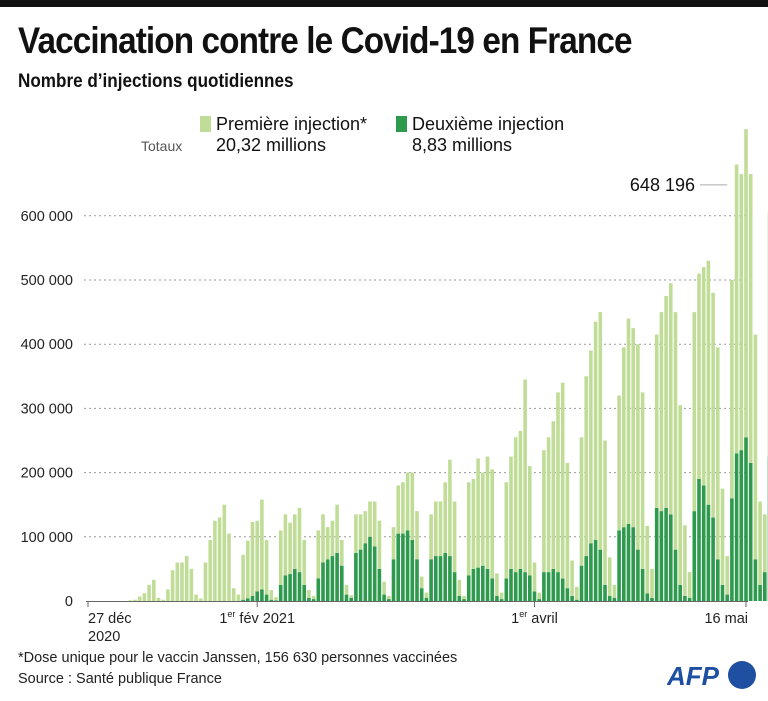 The height and width of the screenshot is (701, 768). What do you see at coordinates (47, 281) in the screenshot?
I see `y-tick-label: 500 000` at bounding box center [47, 281].